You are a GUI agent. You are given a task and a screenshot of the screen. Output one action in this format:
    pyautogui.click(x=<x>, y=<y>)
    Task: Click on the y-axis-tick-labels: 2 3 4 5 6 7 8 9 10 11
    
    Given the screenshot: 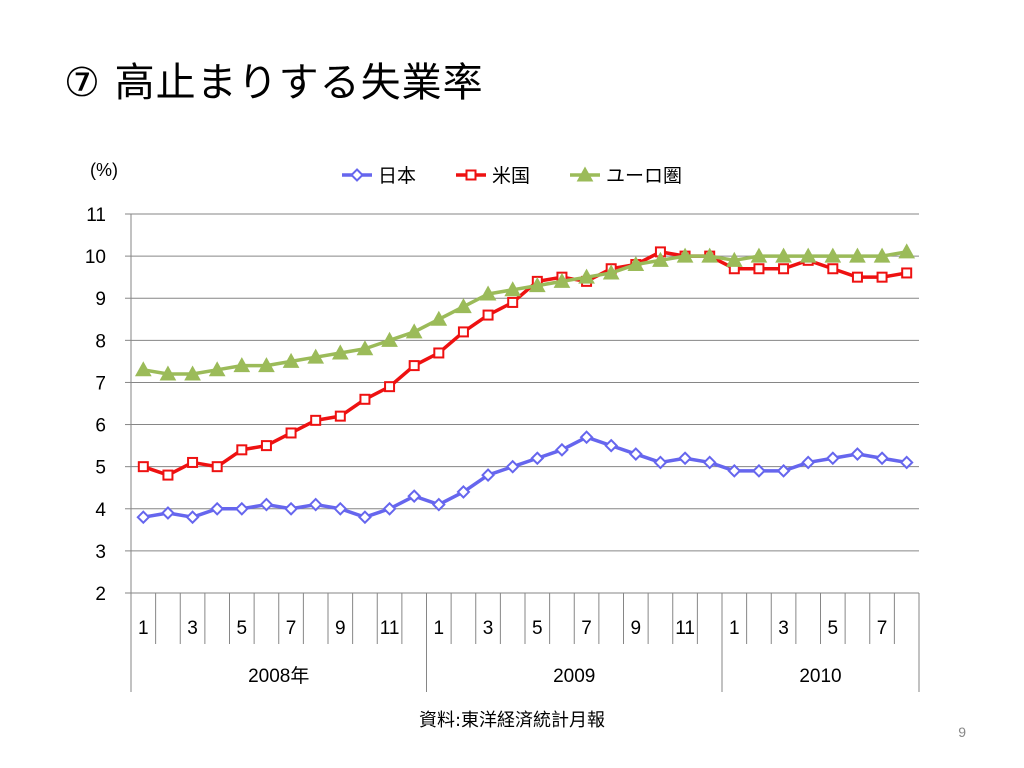 What is the action you would take?
    pyautogui.click(x=96, y=405)
    